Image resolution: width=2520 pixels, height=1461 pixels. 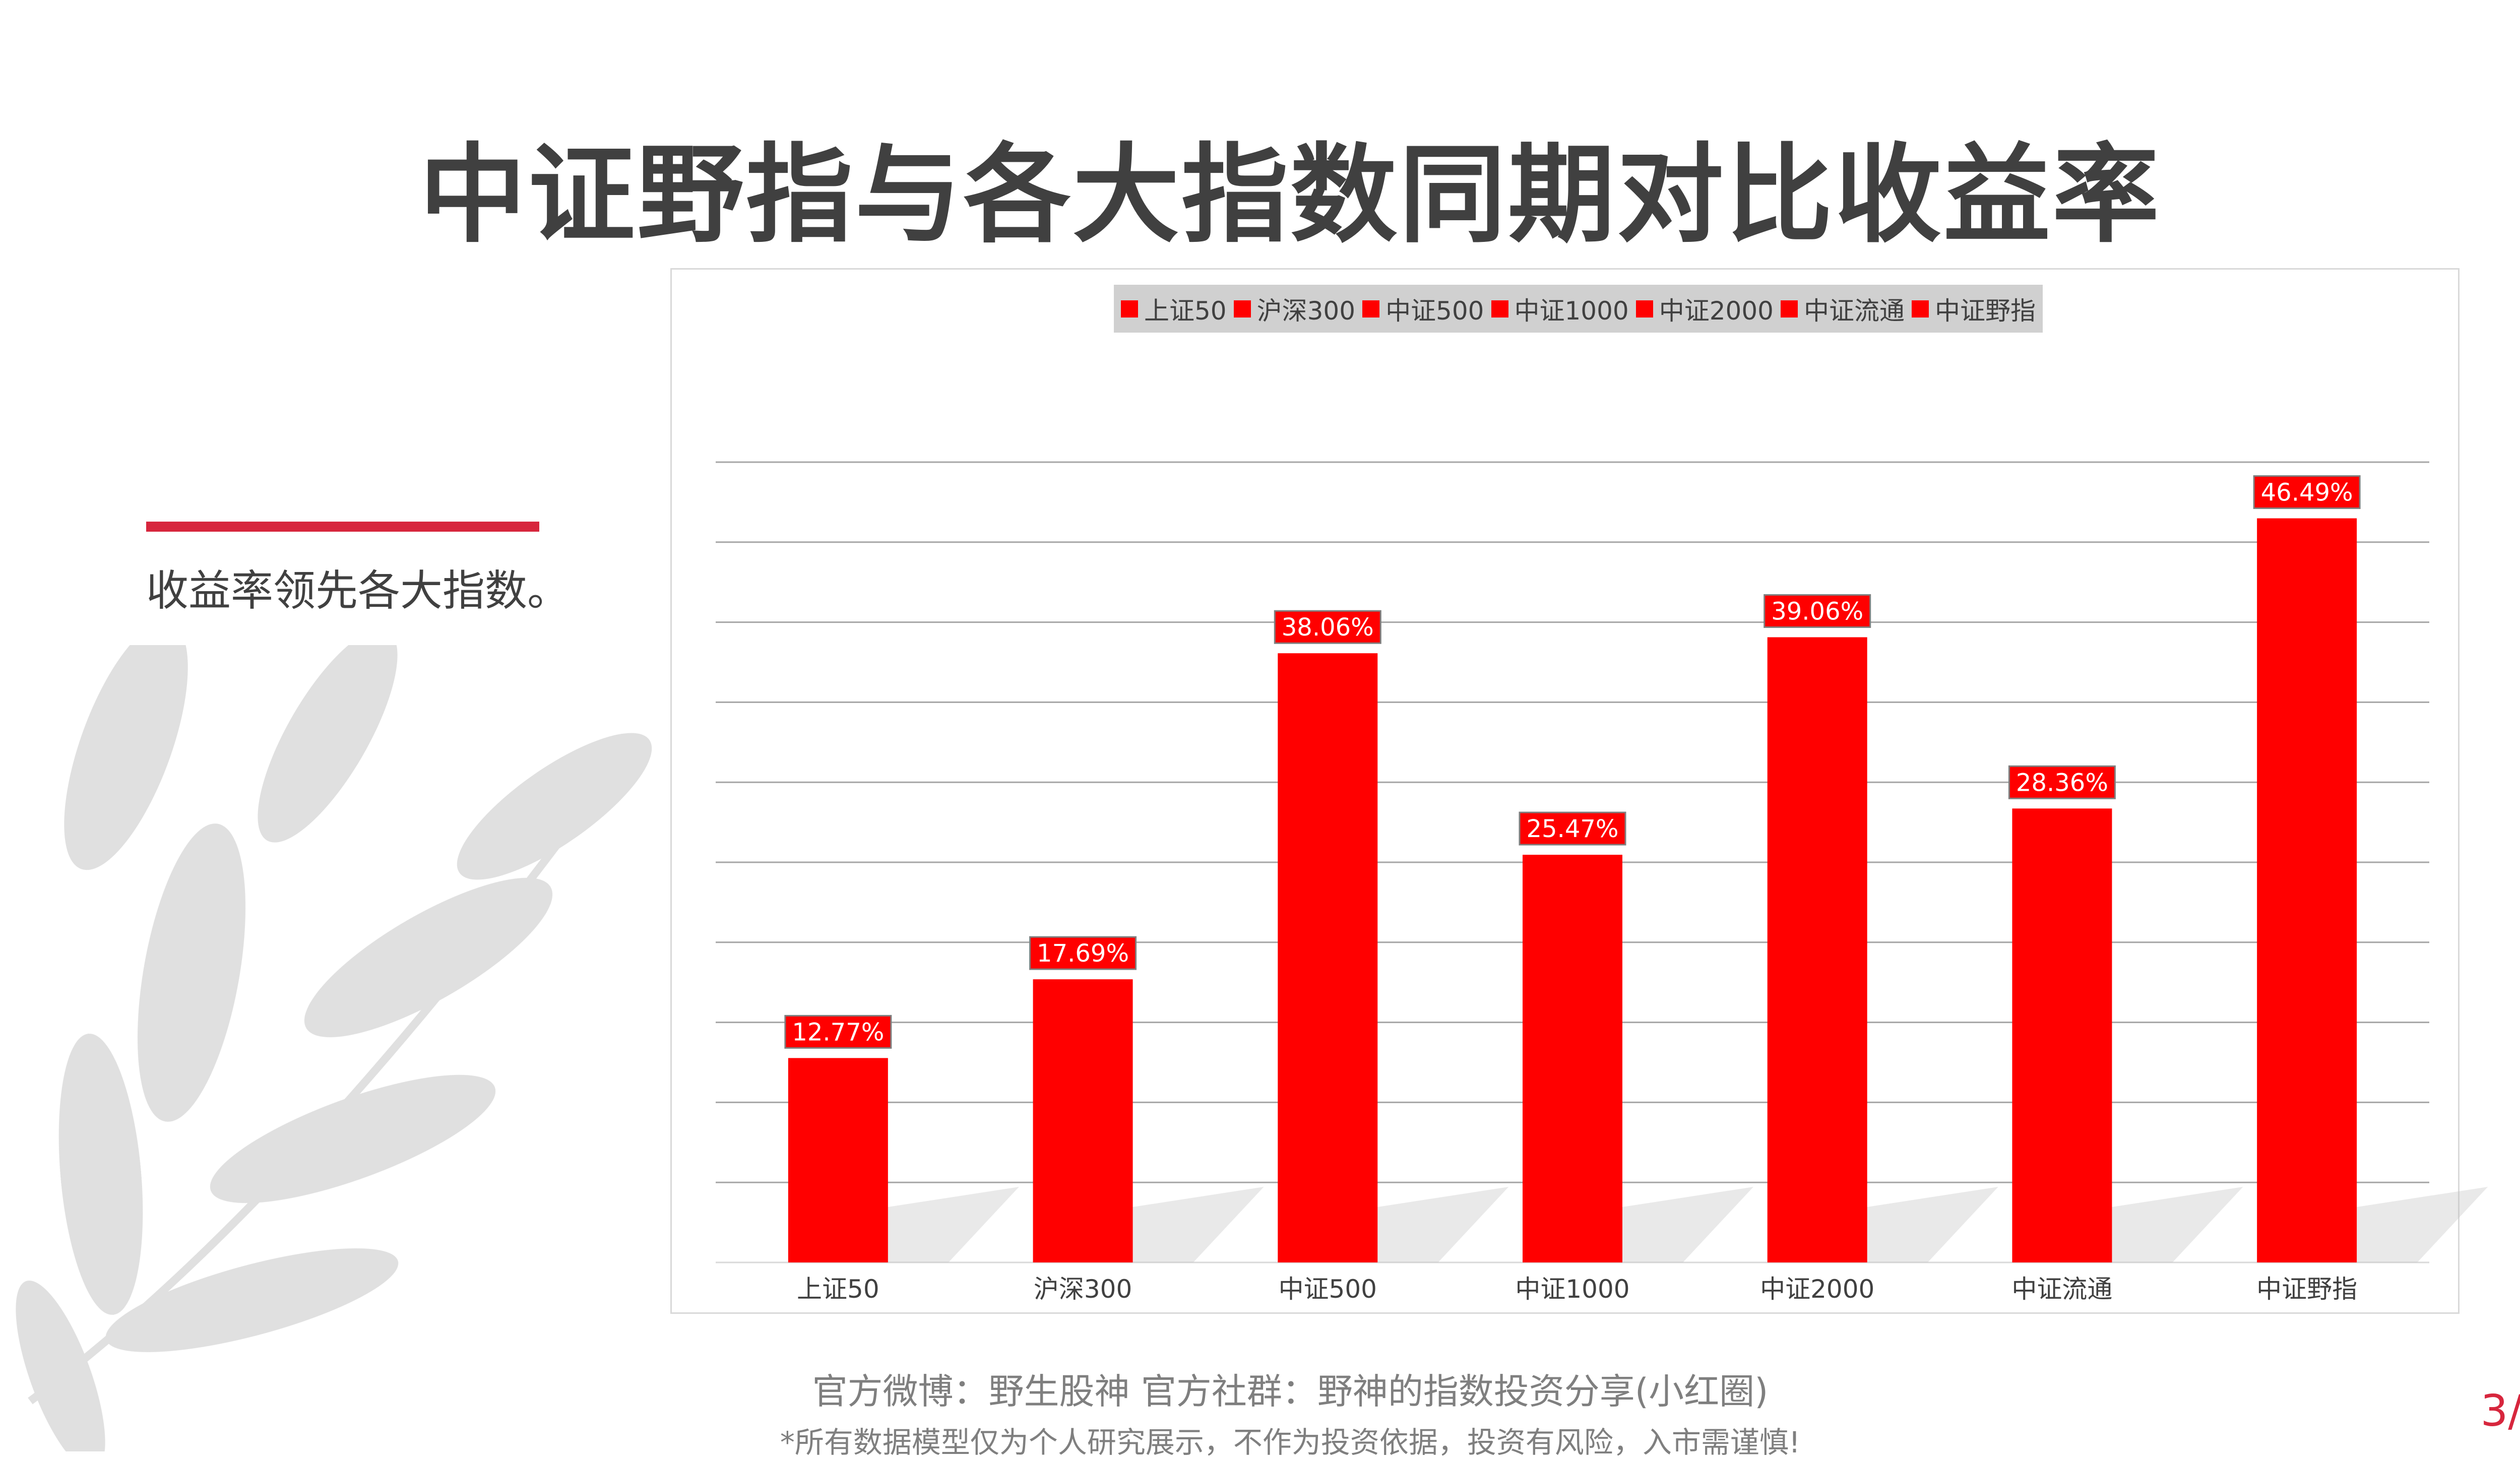 I want to click on data-label: 46.49%, so click(x=2307, y=492).